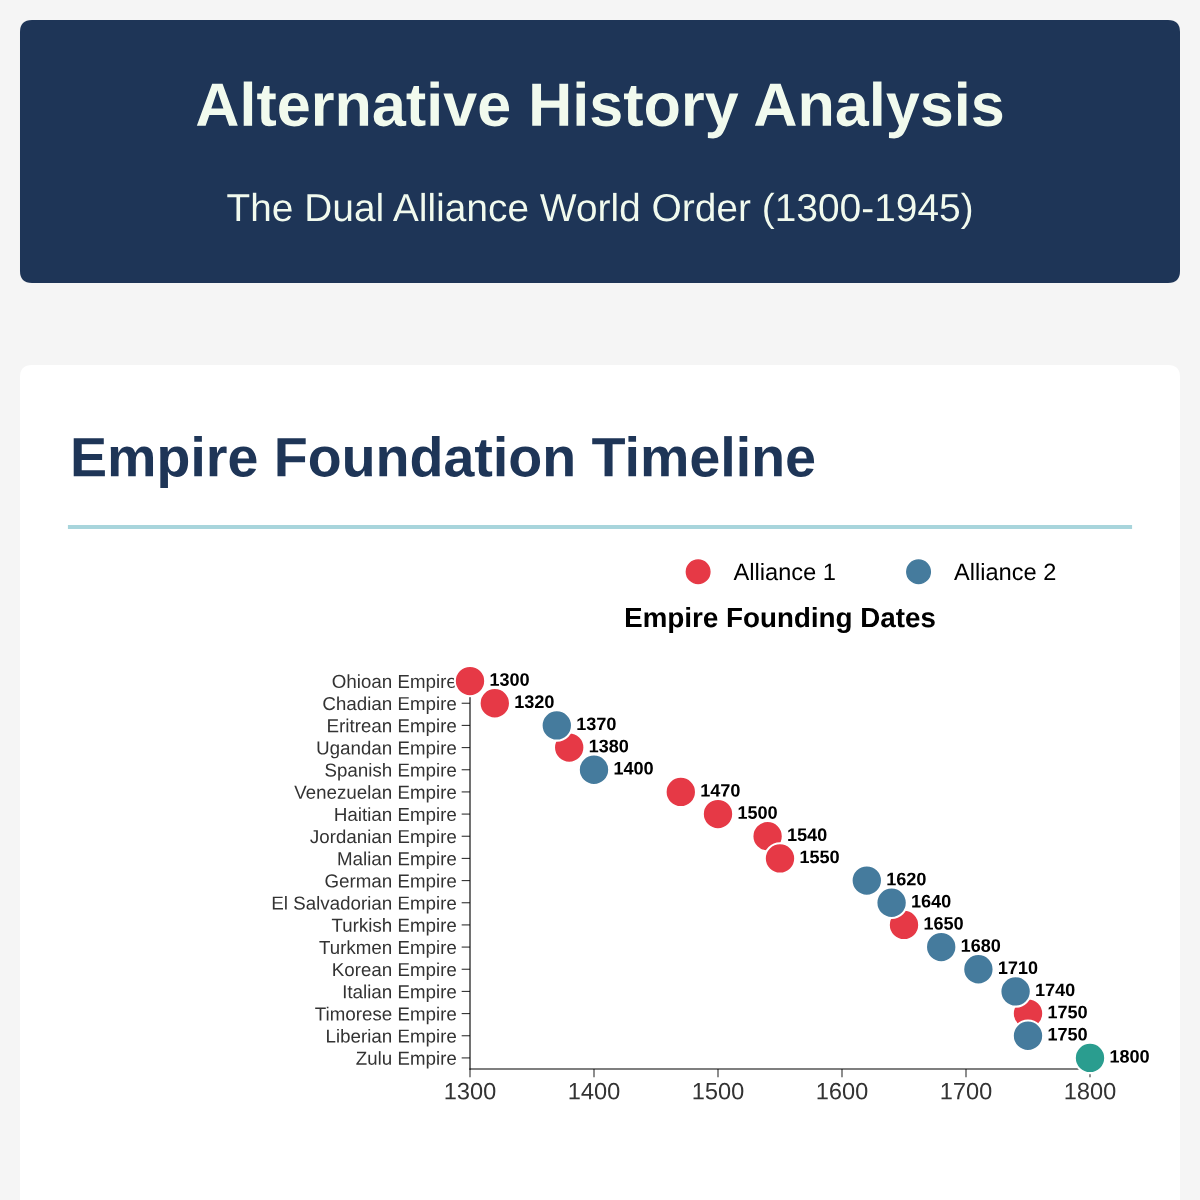 Image resolution: width=1200 pixels, height=1200 pixels. I want to click on y-tick-label: Turkmen Empire, so click(387, 949).